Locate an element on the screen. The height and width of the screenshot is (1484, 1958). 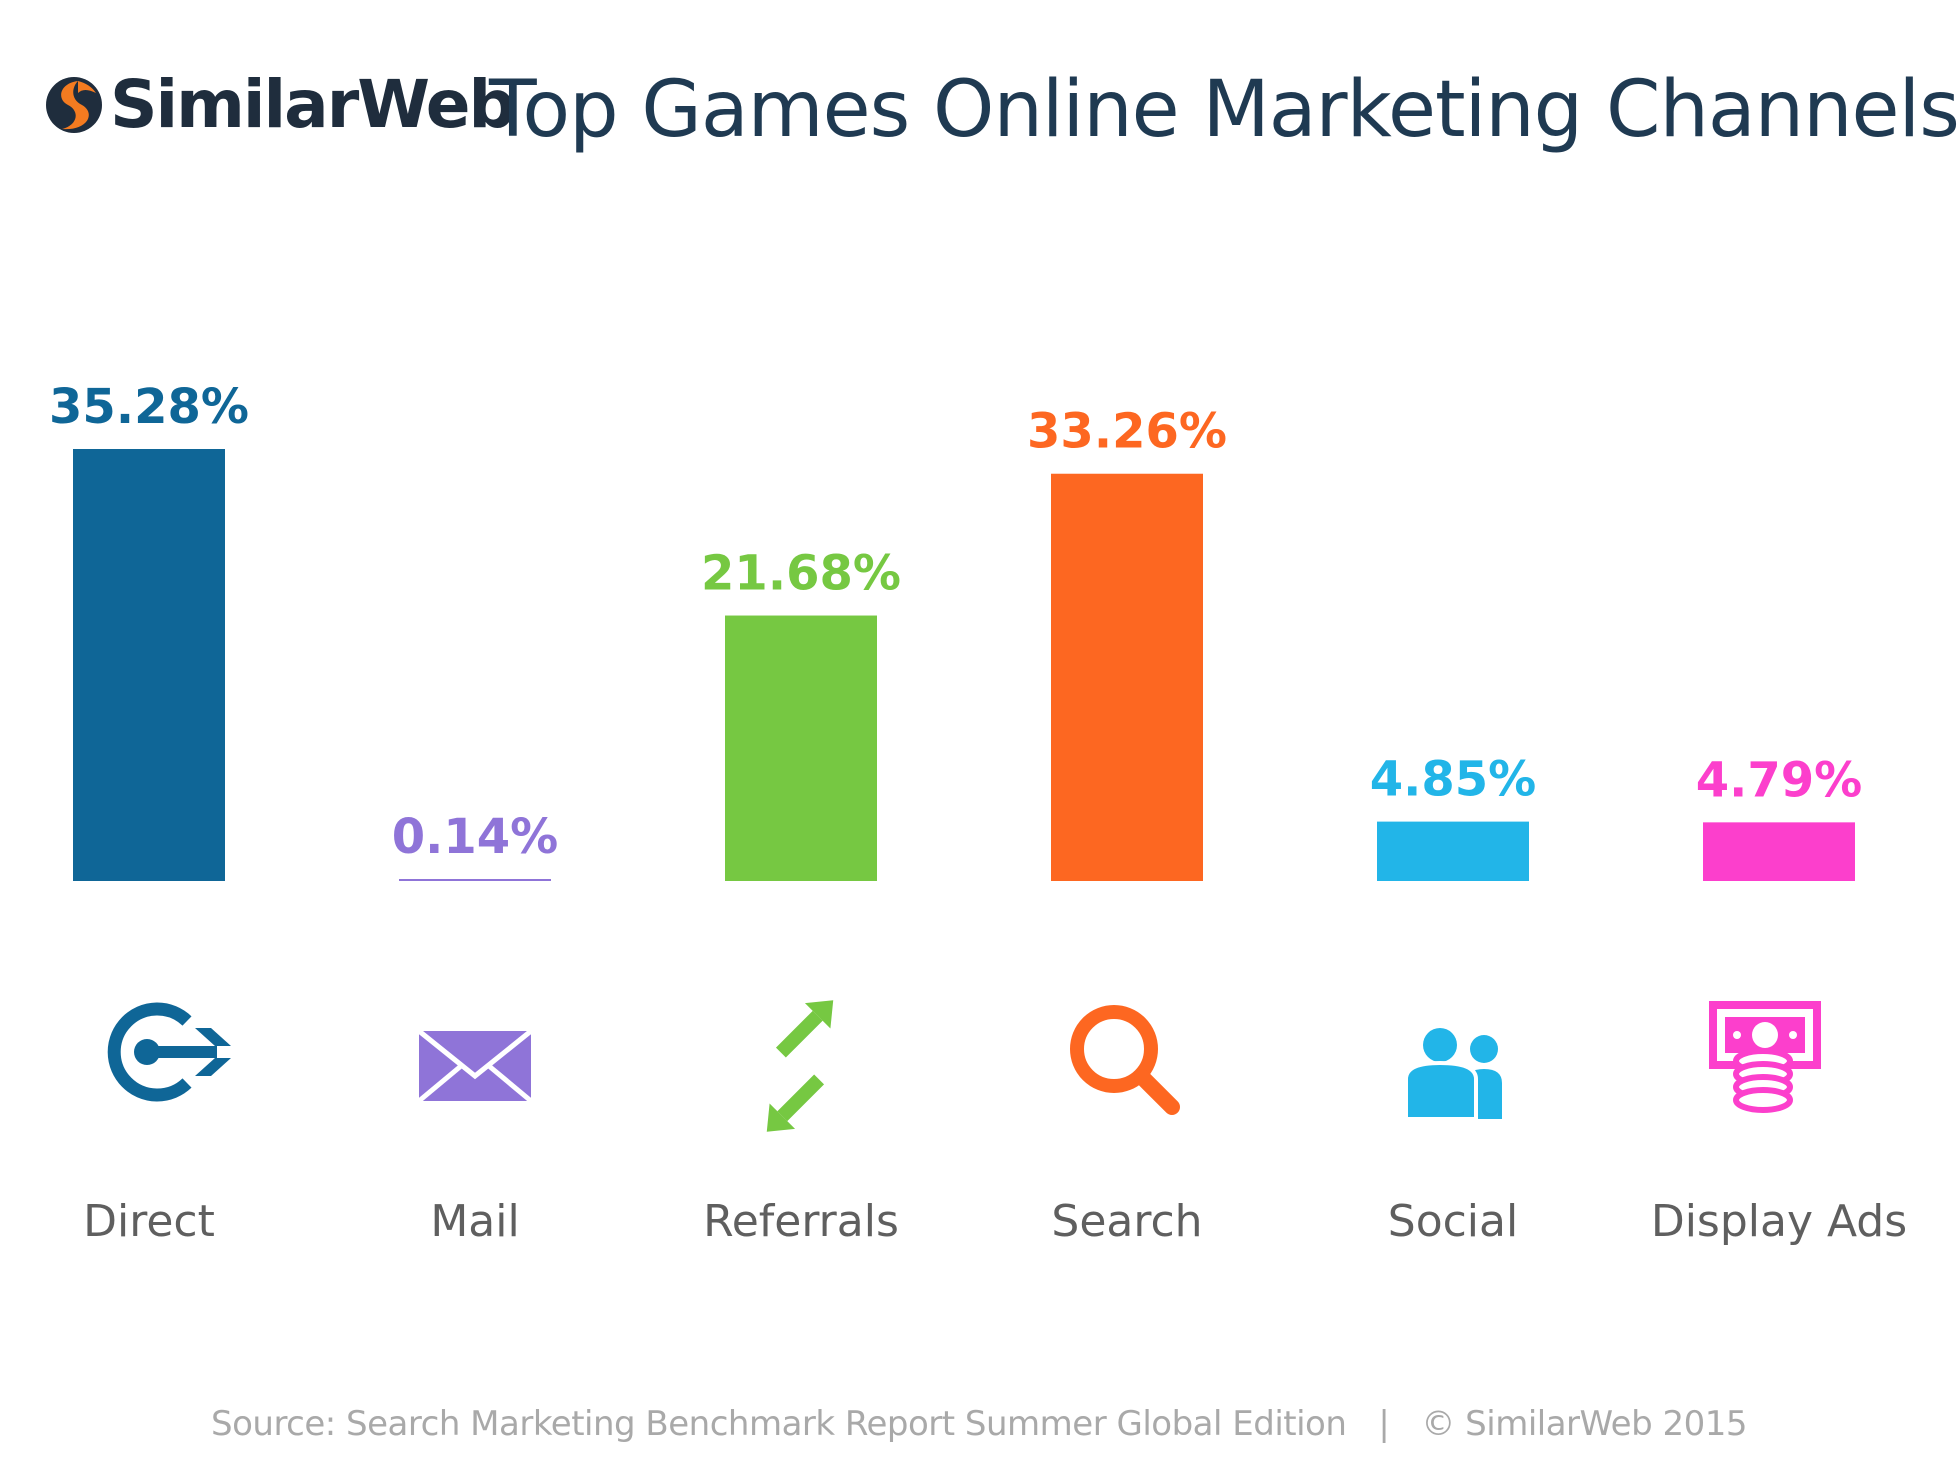
similarweb-logo-icon is located at coordinates (74, 105).